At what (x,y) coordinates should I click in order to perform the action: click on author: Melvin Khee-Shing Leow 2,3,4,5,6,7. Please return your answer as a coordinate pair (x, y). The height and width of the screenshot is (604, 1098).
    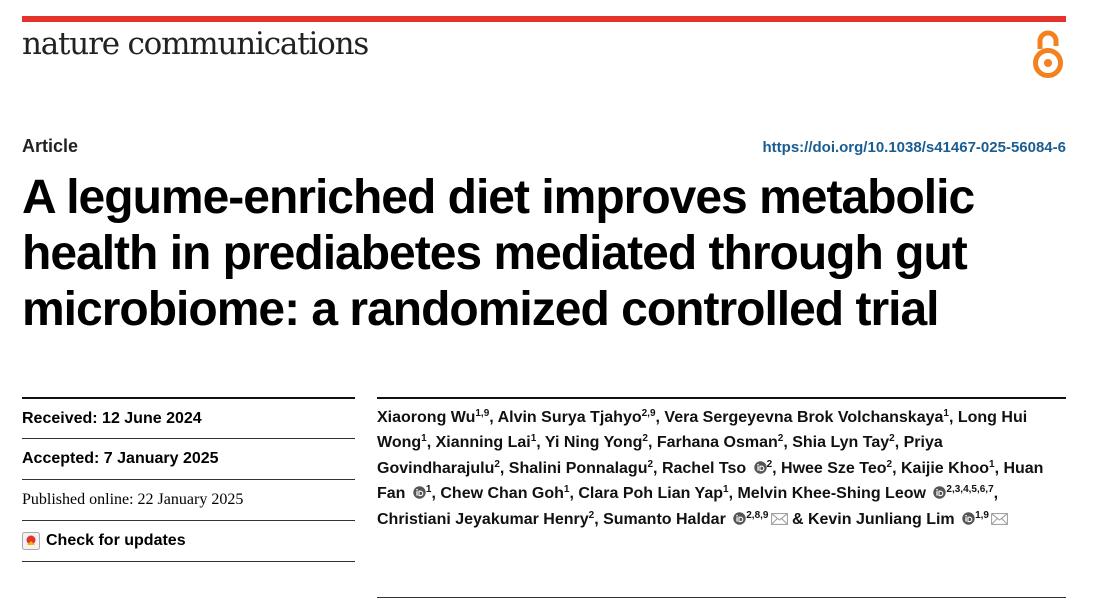
    Looking at the image, I should click on (865, 493).